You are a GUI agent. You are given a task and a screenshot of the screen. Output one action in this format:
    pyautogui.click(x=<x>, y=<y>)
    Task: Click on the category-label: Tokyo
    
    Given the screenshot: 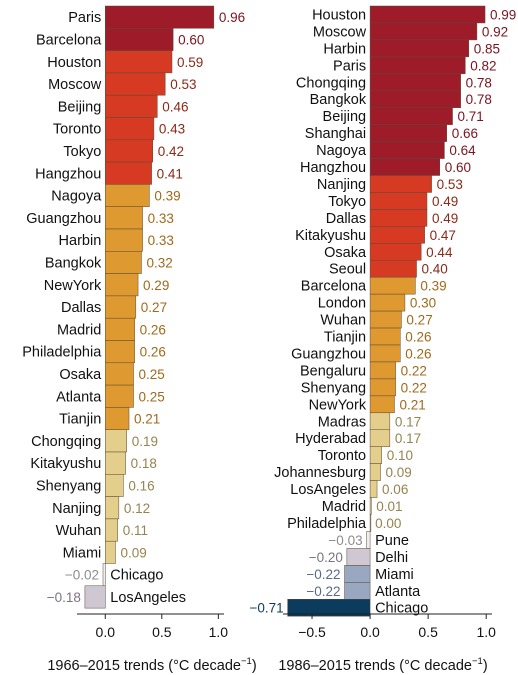 What is the action you would take?
    pyautogui.click(x=347, y=202)
    